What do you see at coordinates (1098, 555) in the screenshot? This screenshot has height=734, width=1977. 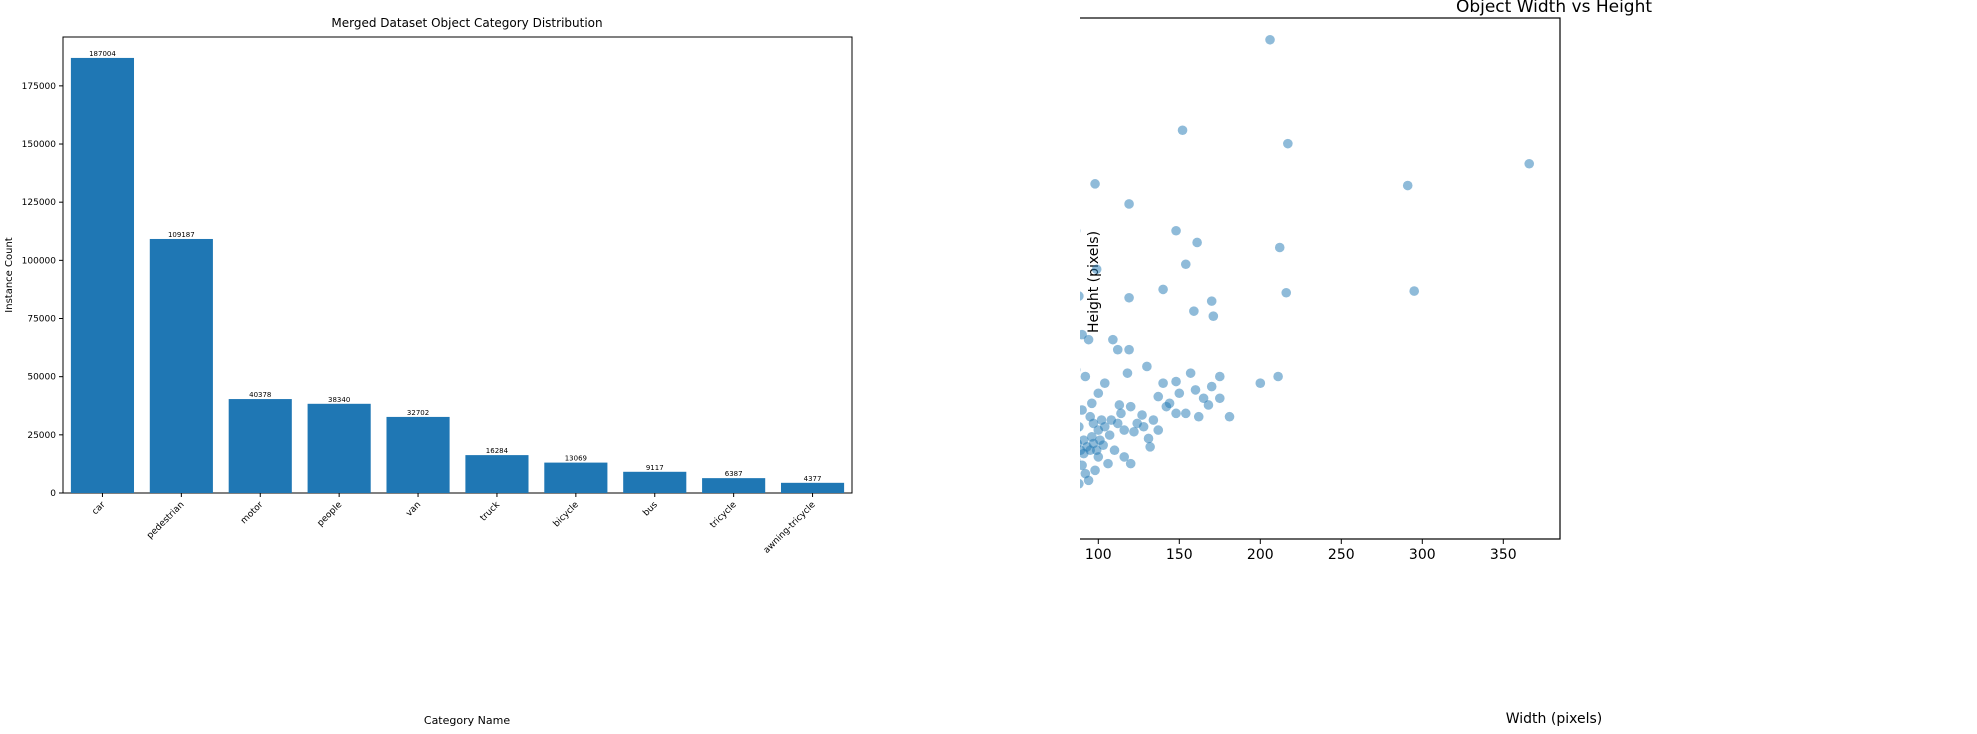 I see `scatter-x-tick-label: 100` at bounding box center [1098, 555].